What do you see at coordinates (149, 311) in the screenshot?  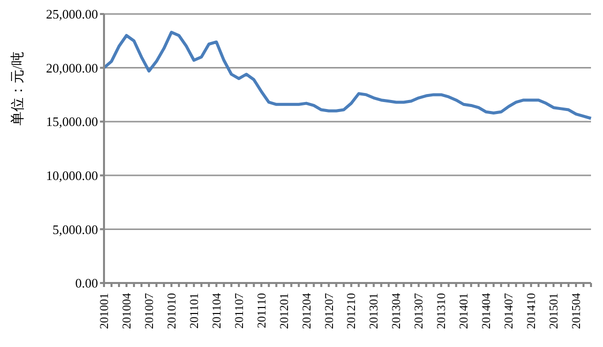 I see `x-tick-label: 201007` at bounding box center [149, 311].